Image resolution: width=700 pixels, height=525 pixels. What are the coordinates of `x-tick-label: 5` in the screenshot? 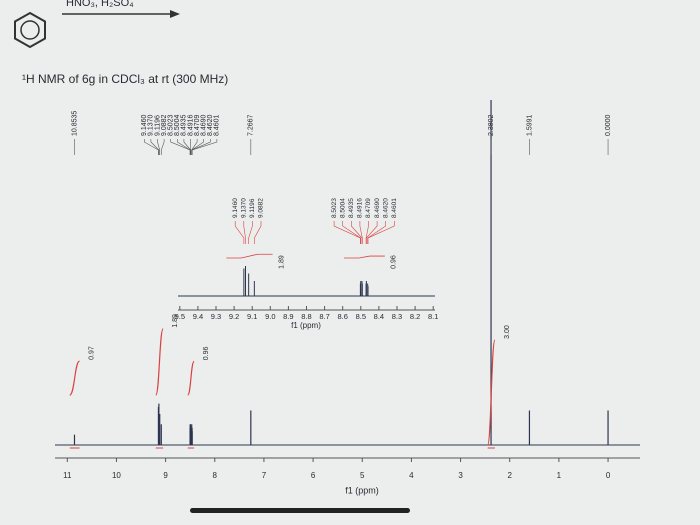 It's located at (362, 475).